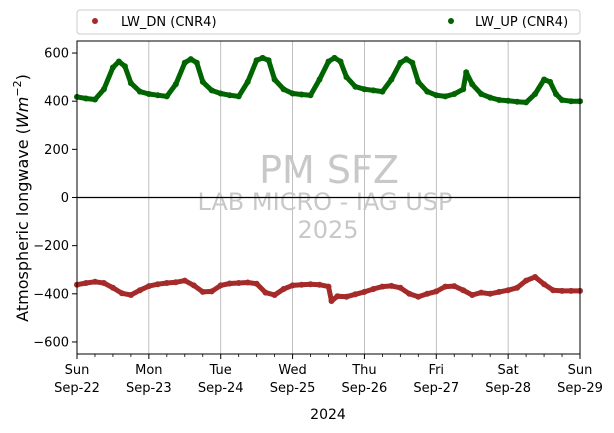  What do you see at coordinates (437, 370) in the screenshot?
I see `x-tick-label-day: Fri` at bounding box center [437, 370].